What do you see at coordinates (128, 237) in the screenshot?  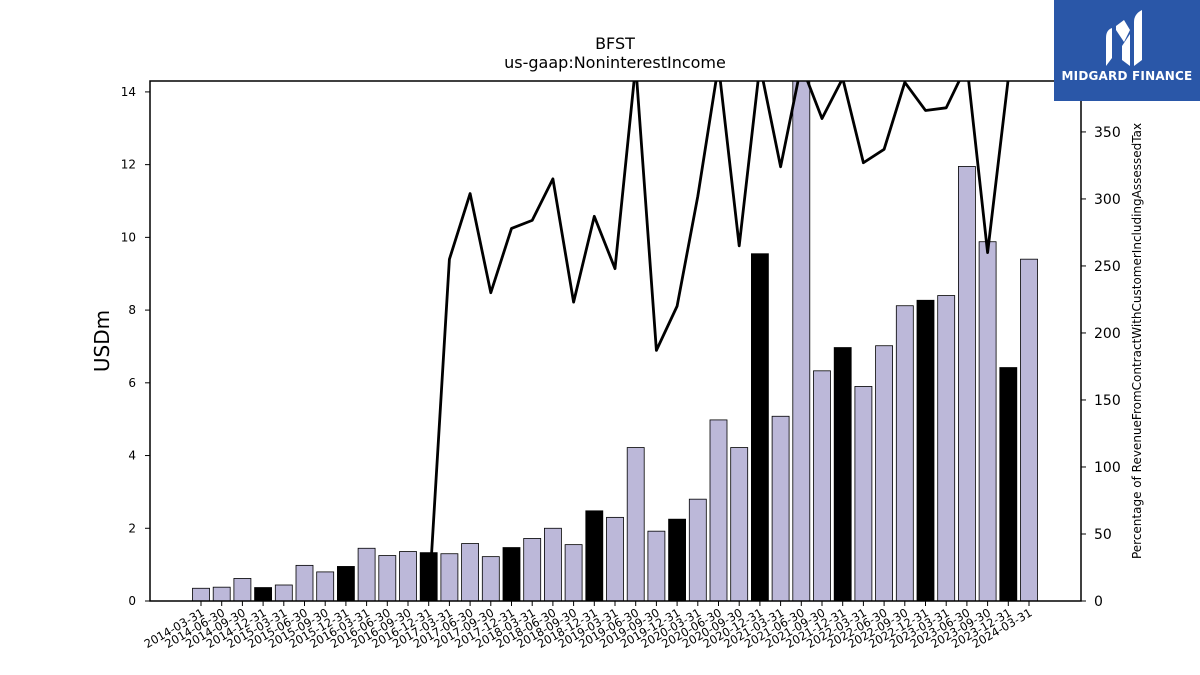 I see `y-tick-label: 10` at bounding box center [128, 237].